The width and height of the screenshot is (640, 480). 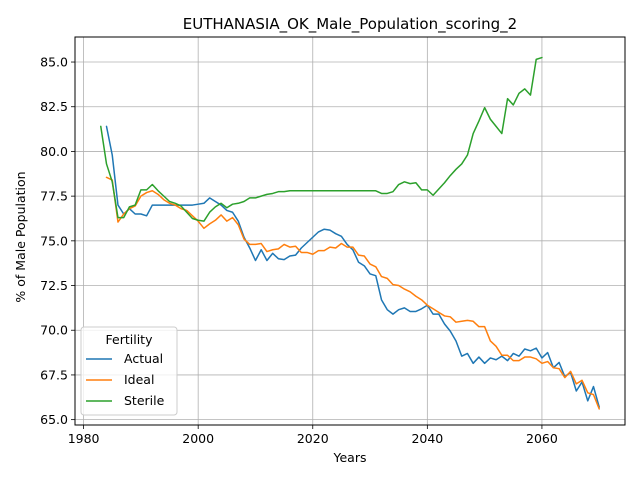 I want to click on legend-label-sterile: Sterile, so click(x=144, y=400).